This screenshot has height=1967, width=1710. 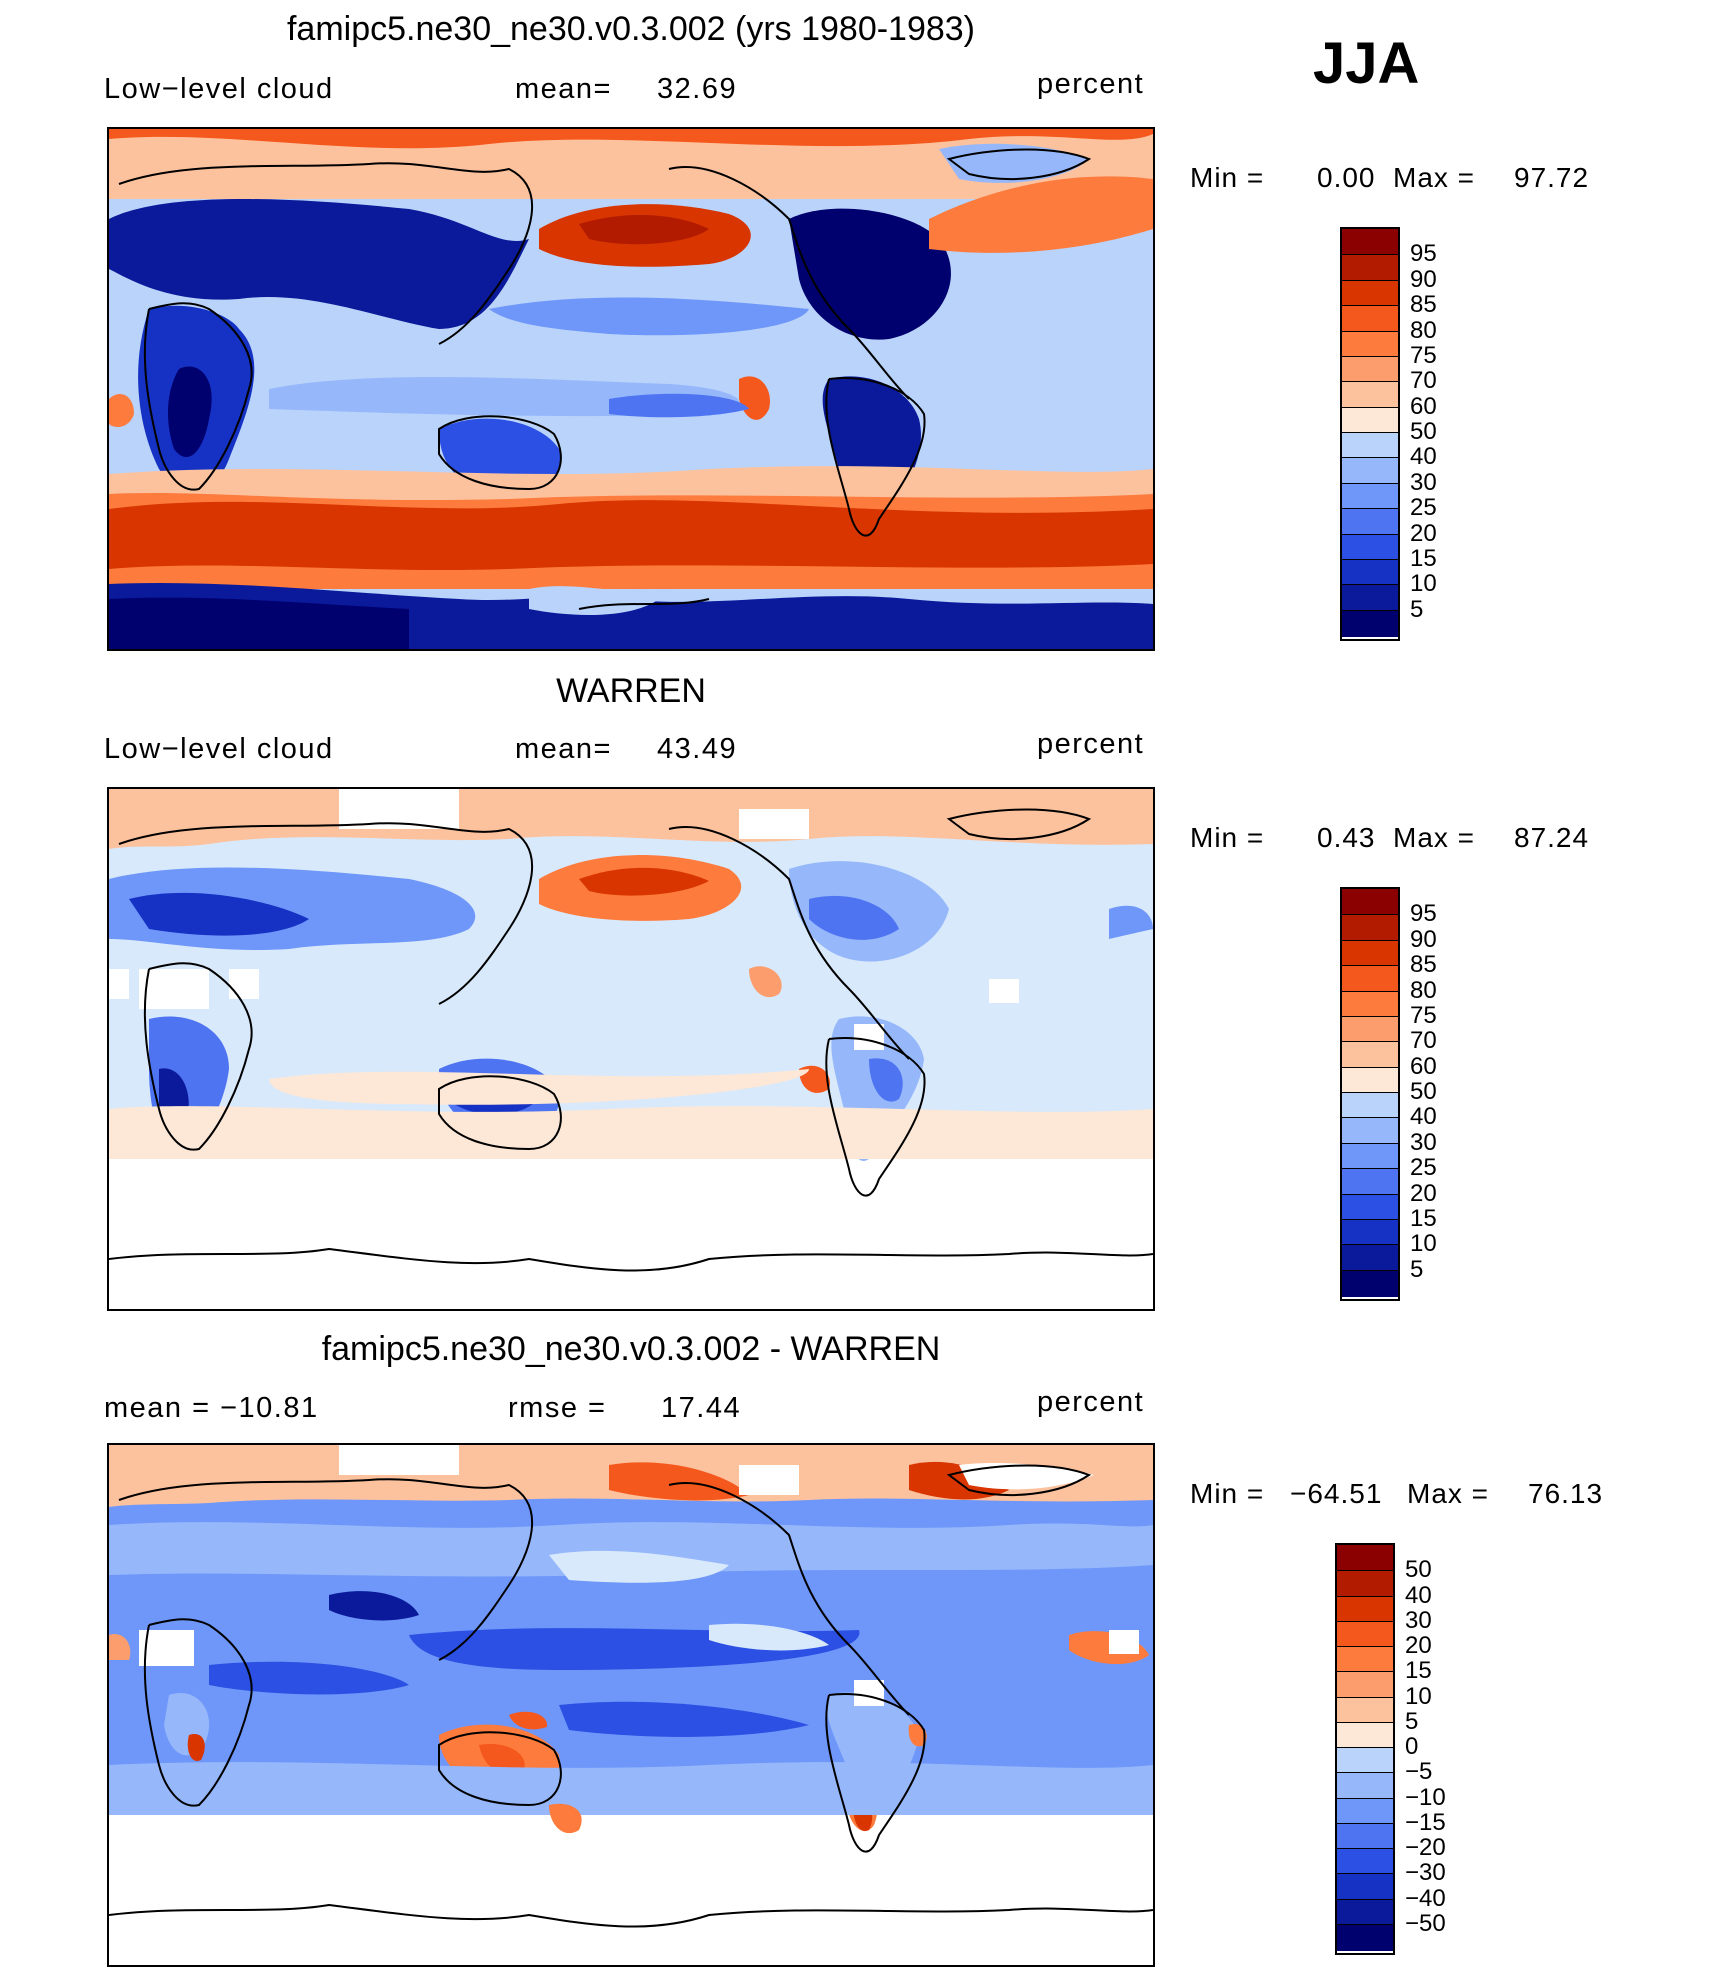 I want to click on mean-value: 32.69, so click(x=697, y=89).